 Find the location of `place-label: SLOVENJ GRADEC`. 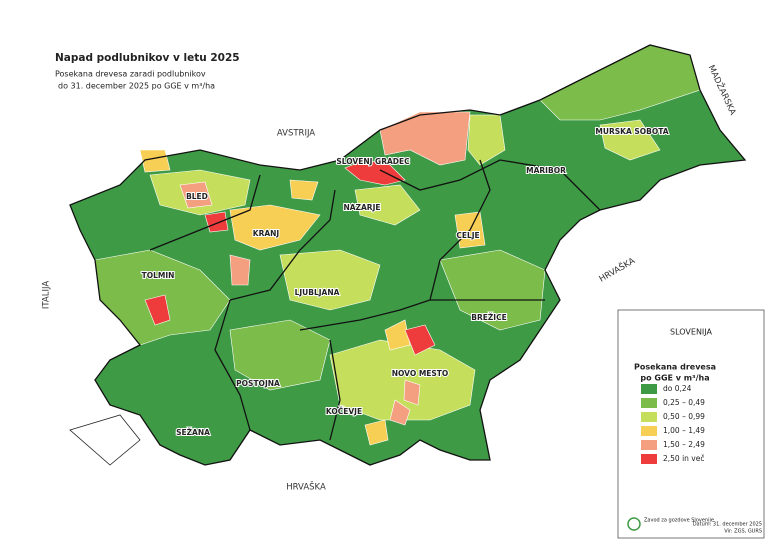

place-label: SLOVENJ GRADEC is located at coordinates (373, 161).